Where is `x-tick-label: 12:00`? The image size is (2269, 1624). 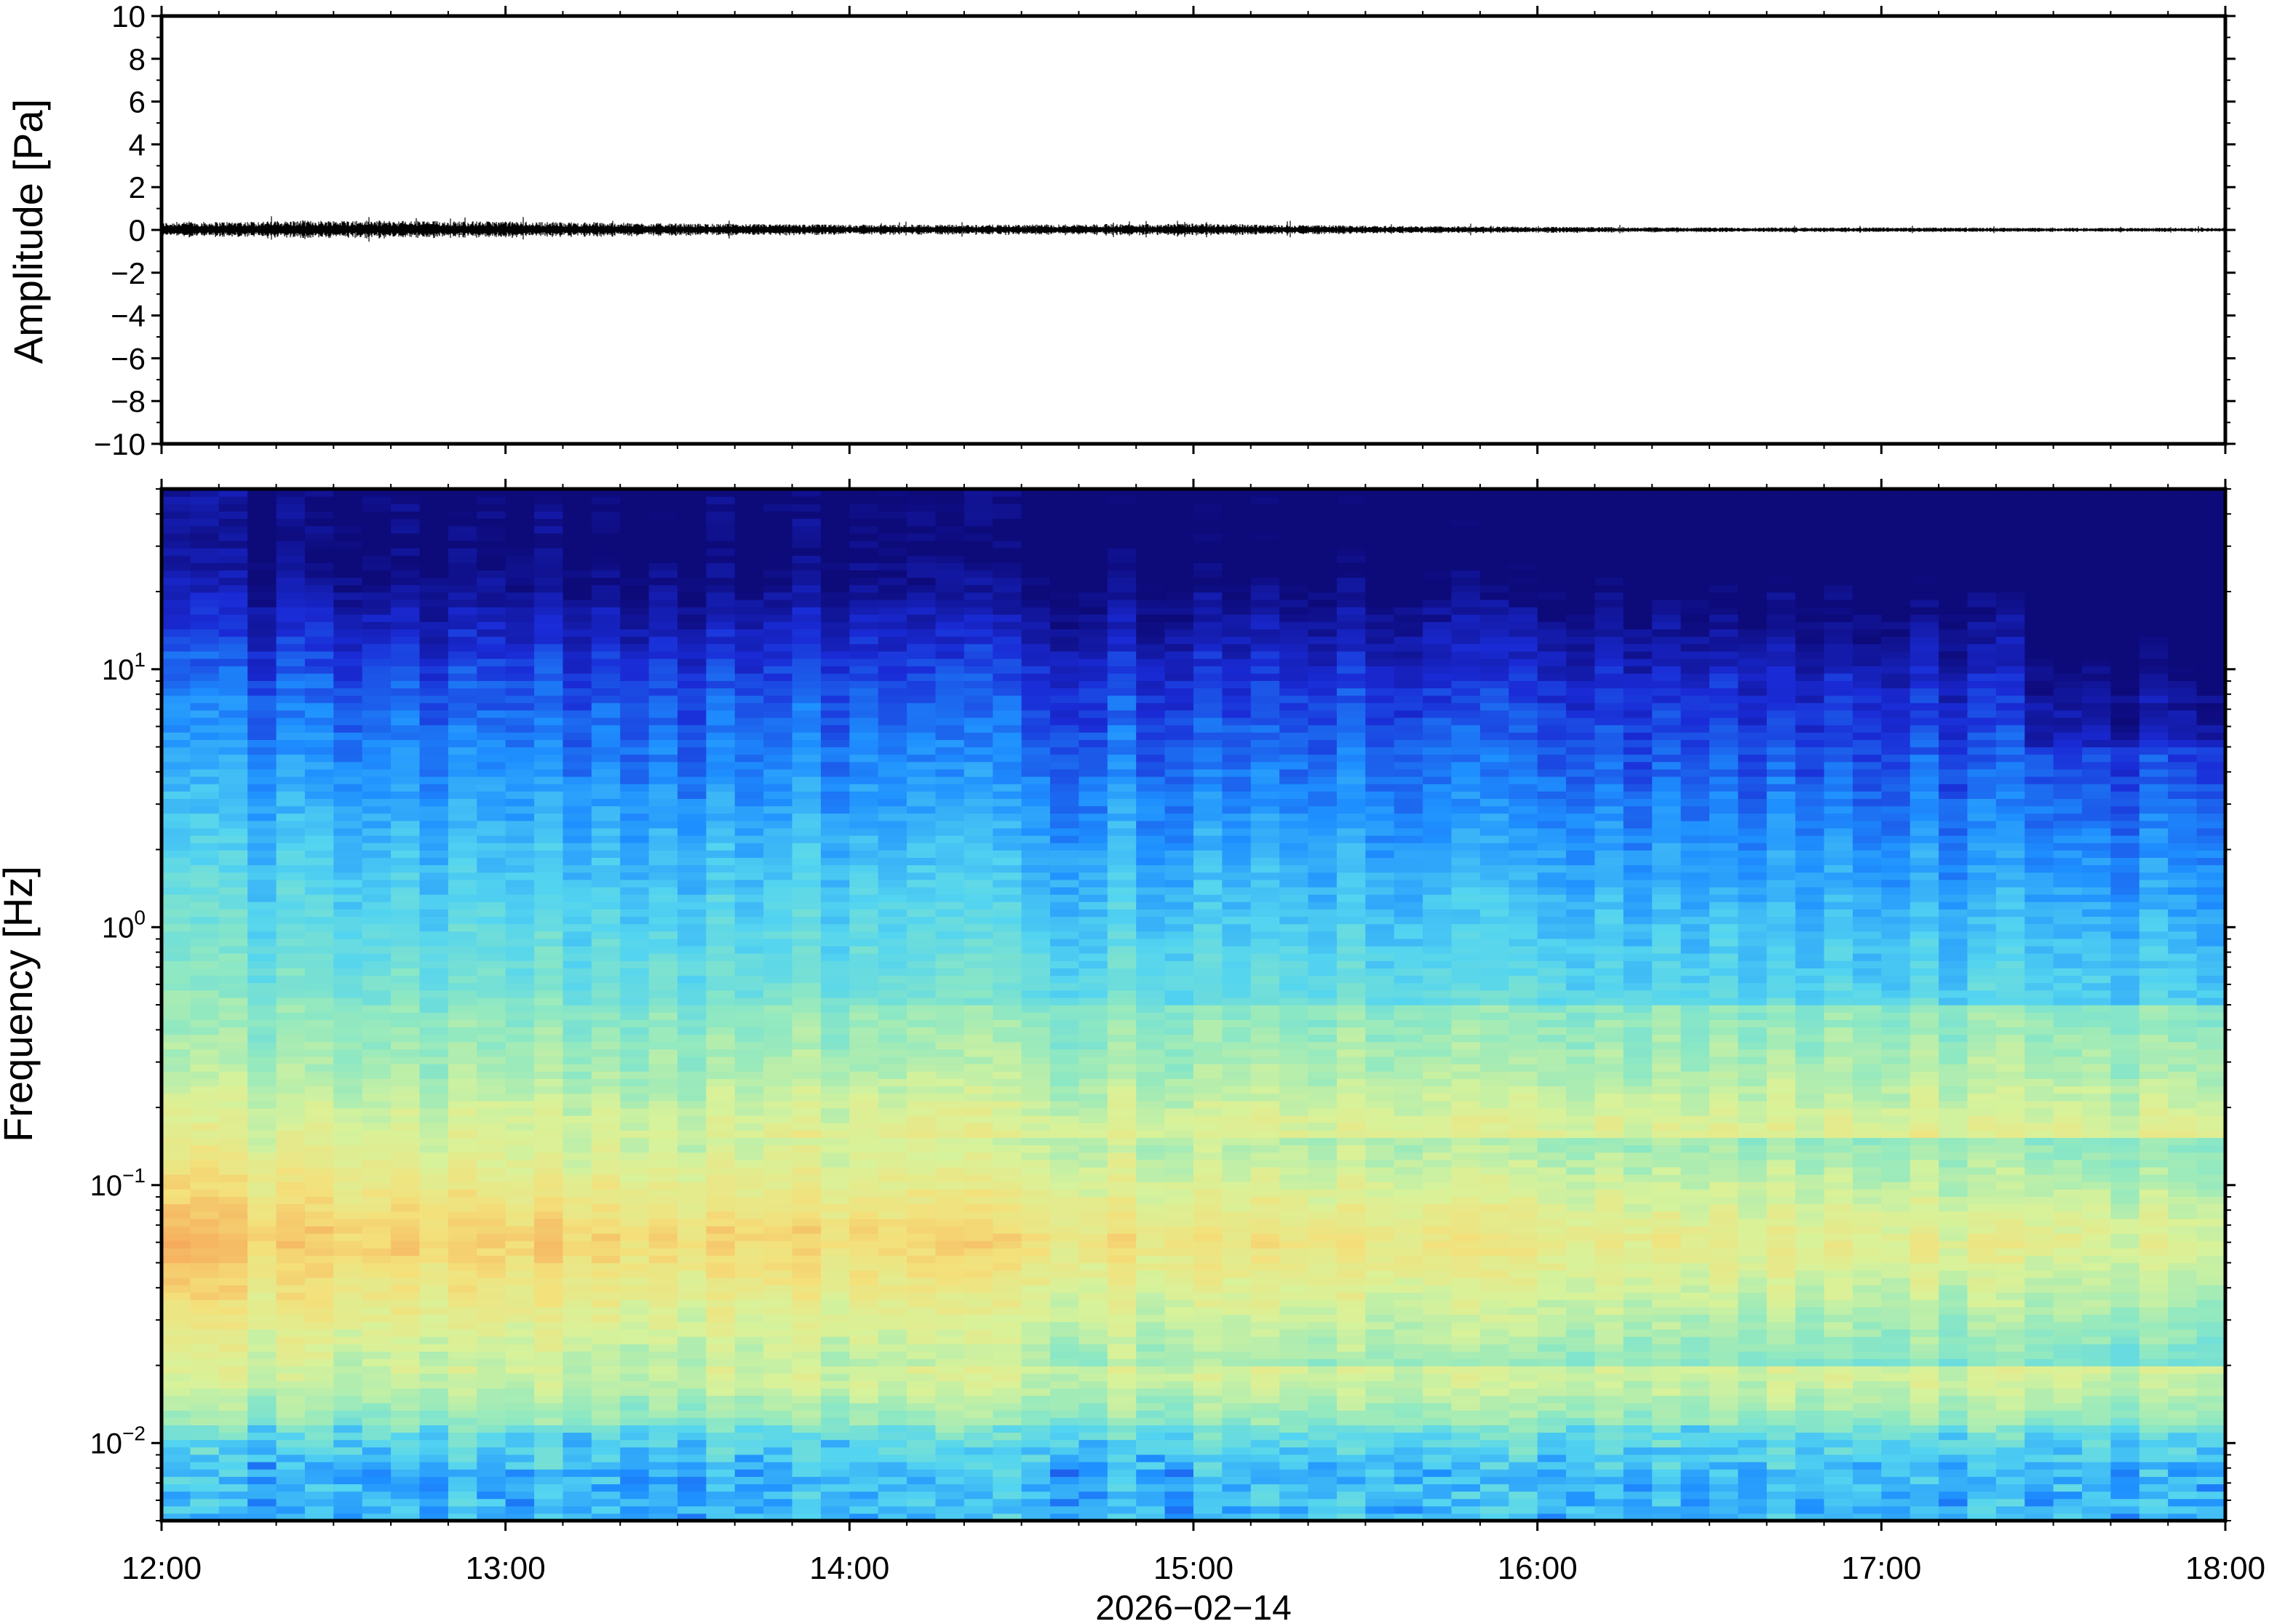 x-tick-label: 12:00 is located at coordinates (162, 1568).